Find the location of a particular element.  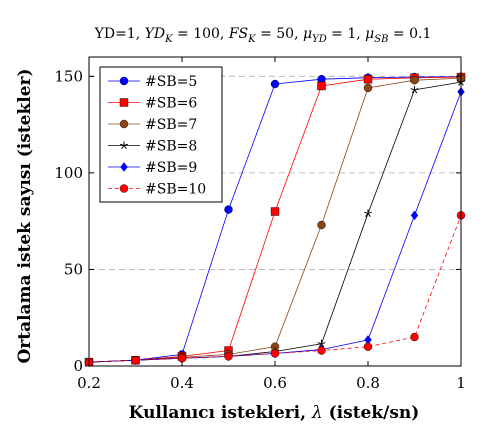

y-tick-label: 150 is located at coordinates (68, 76).